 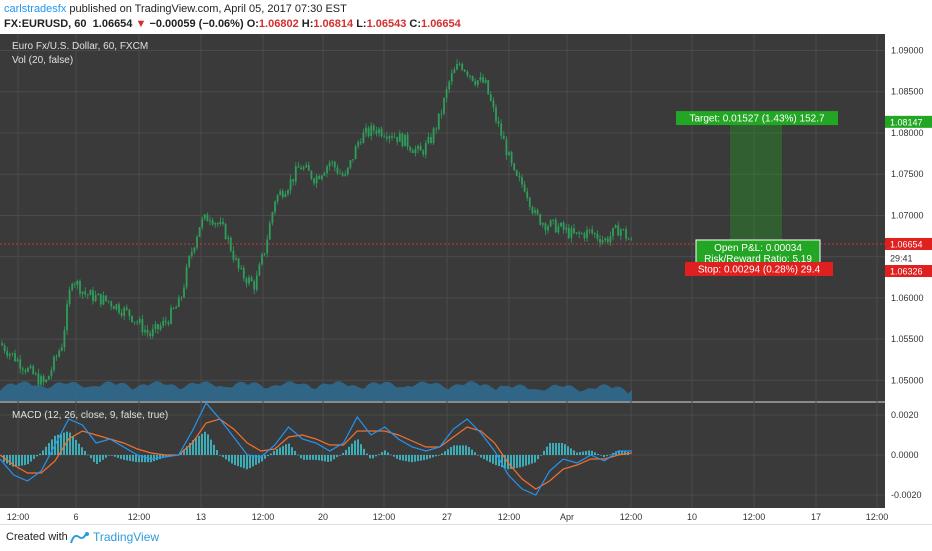 What do you see at coordinates (35, 9) in the screenshot?
I see `author-link: carlstradesfx` at bounding box center [35, 9].